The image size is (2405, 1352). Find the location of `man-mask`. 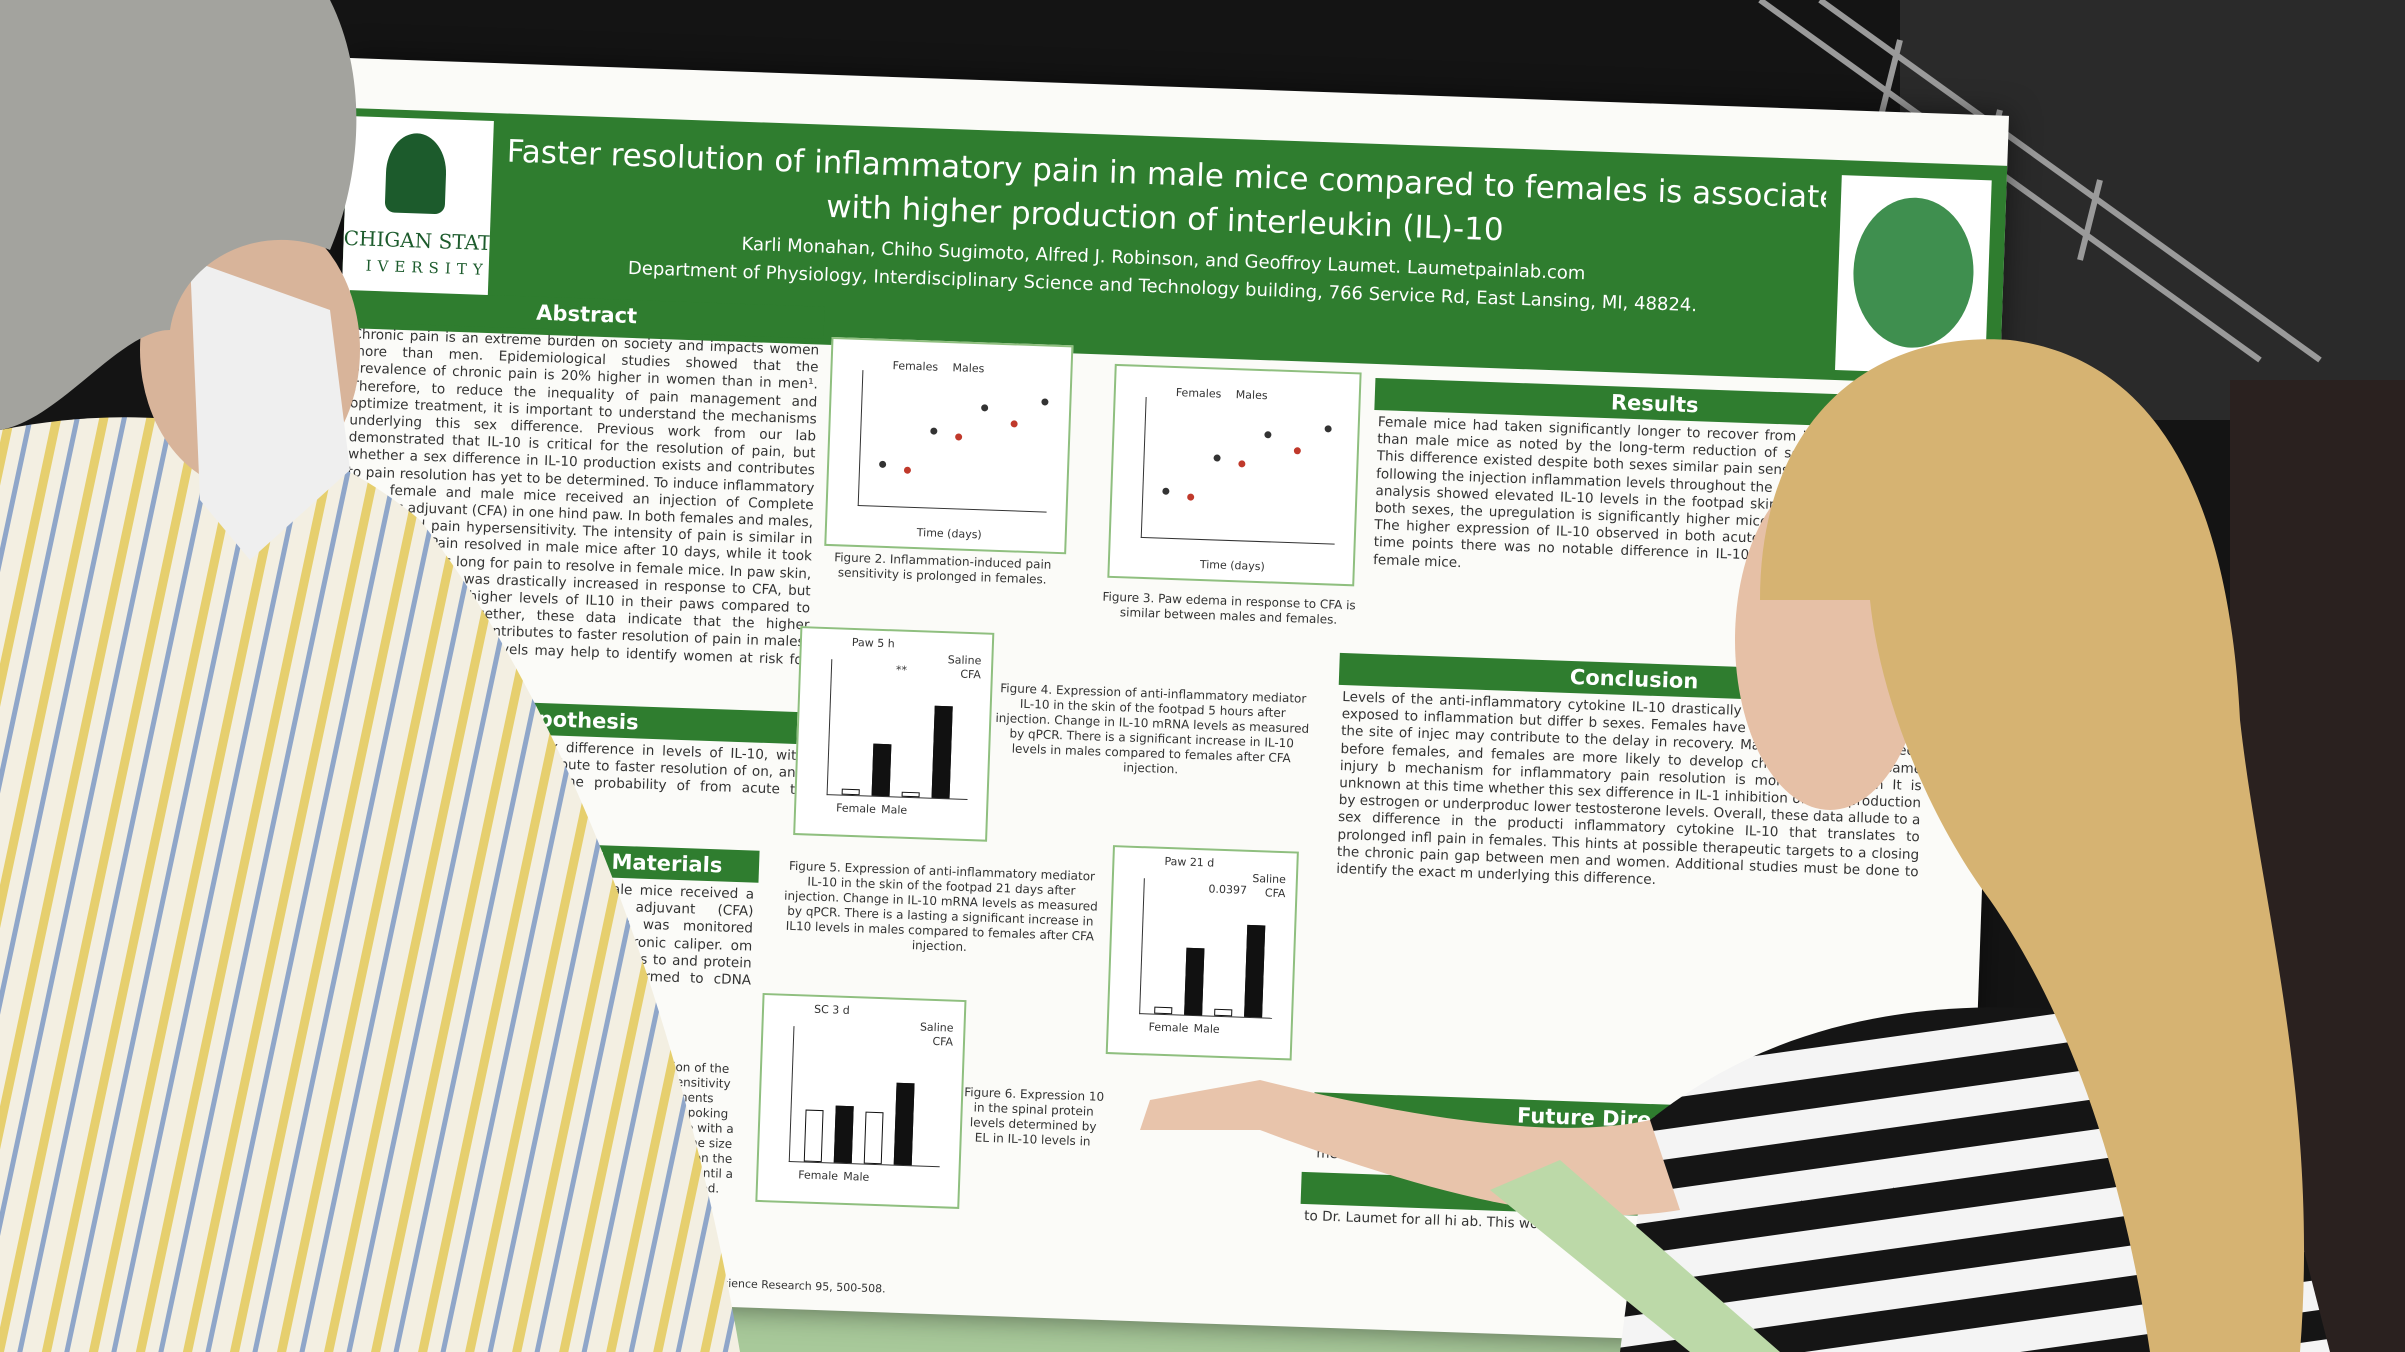

man-mask is located at coordinates (270, 410).